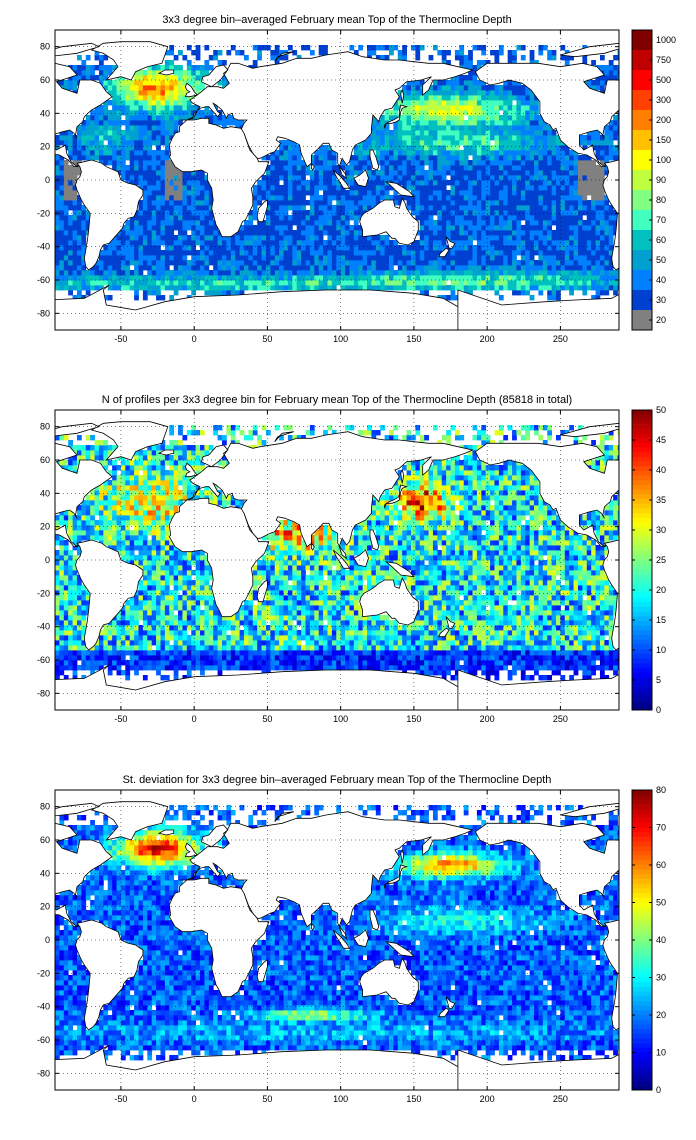  Describe the element at coordinates (661, 300) in the screenshot. I see `colorbar-label: 30` at that location.